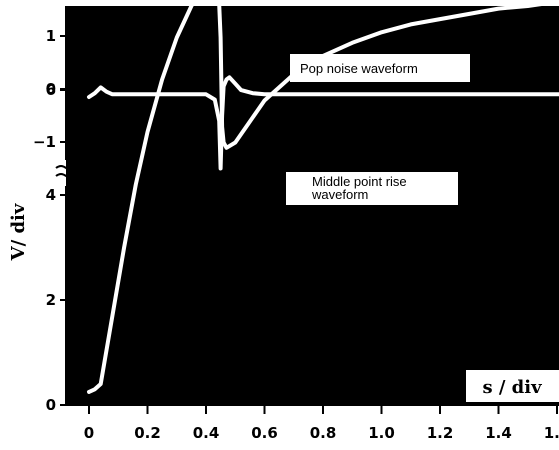  What do you see at coordinates (551, 433) in the screenshot?
I see `x-tick-label: 1.6` at bounding box center [551, 433].